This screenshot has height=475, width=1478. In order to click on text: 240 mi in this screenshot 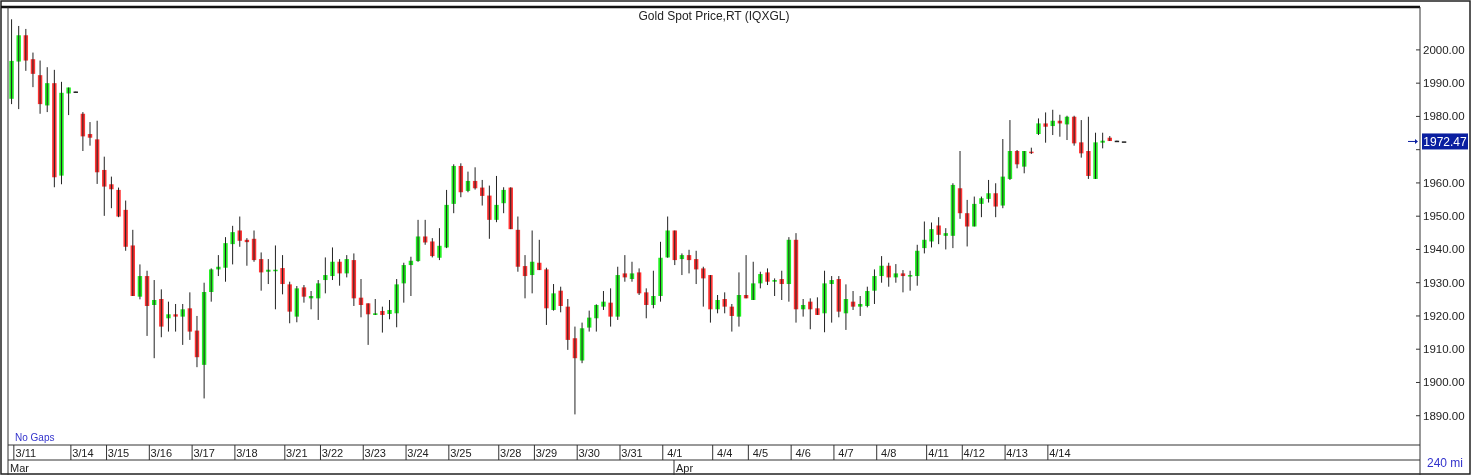, I will do `click(1445, 463)`.